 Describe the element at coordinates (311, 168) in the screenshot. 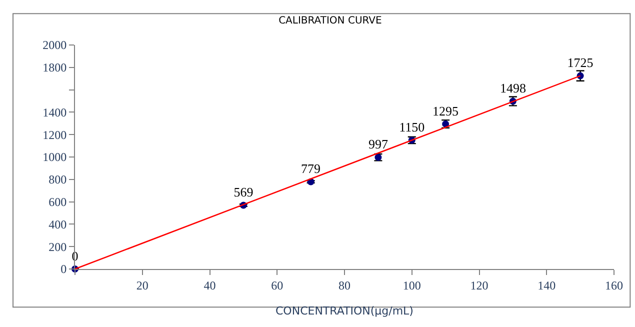

I see `data-label: 779` at that location.